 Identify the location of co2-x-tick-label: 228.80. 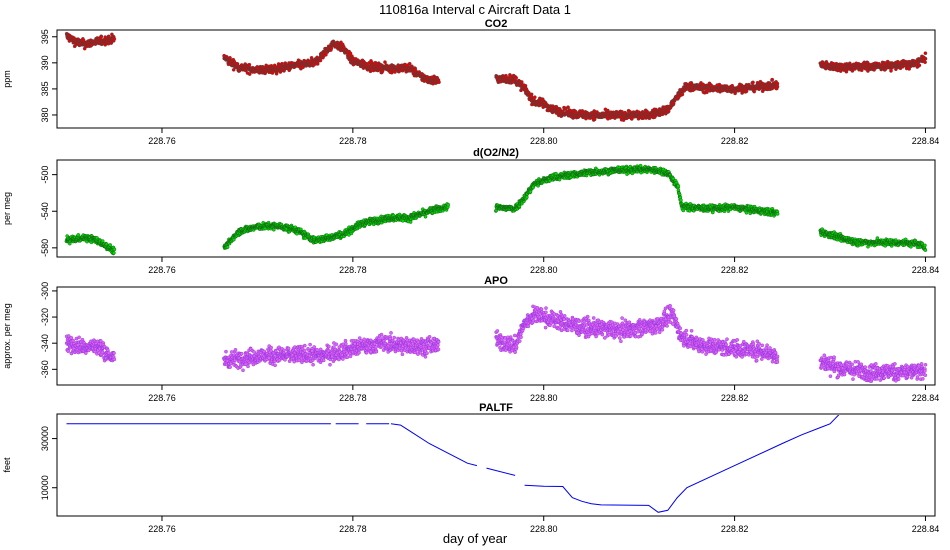
(544, 141).